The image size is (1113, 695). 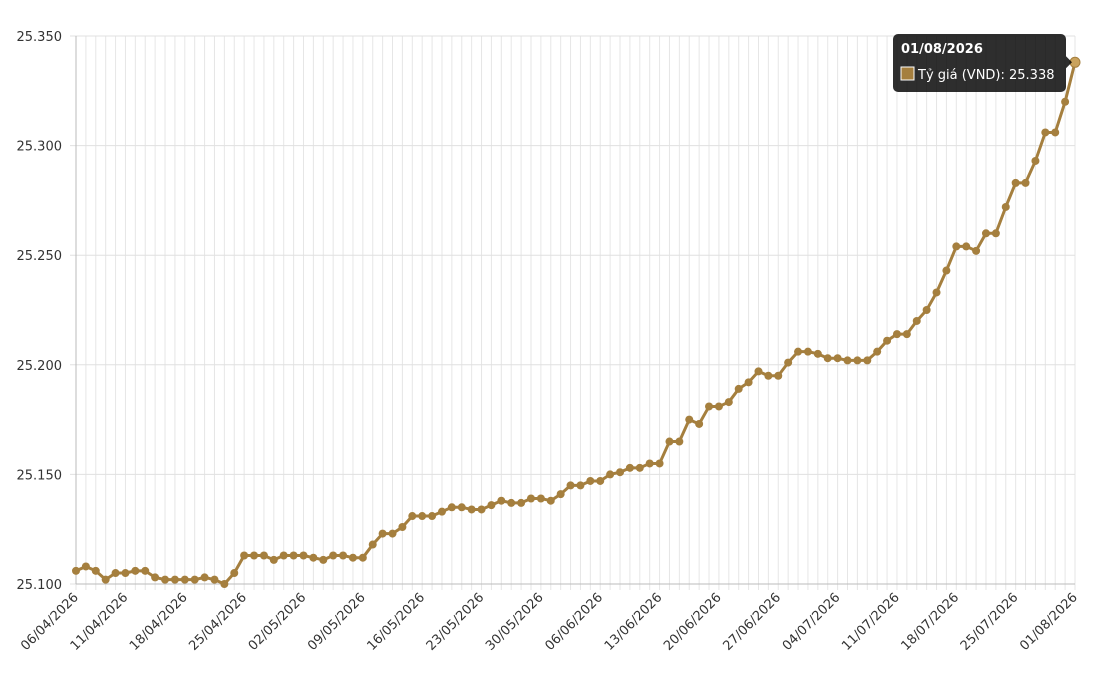 I want to click on x-tick-label: 04/07/2026, so click(x=812, y=622).